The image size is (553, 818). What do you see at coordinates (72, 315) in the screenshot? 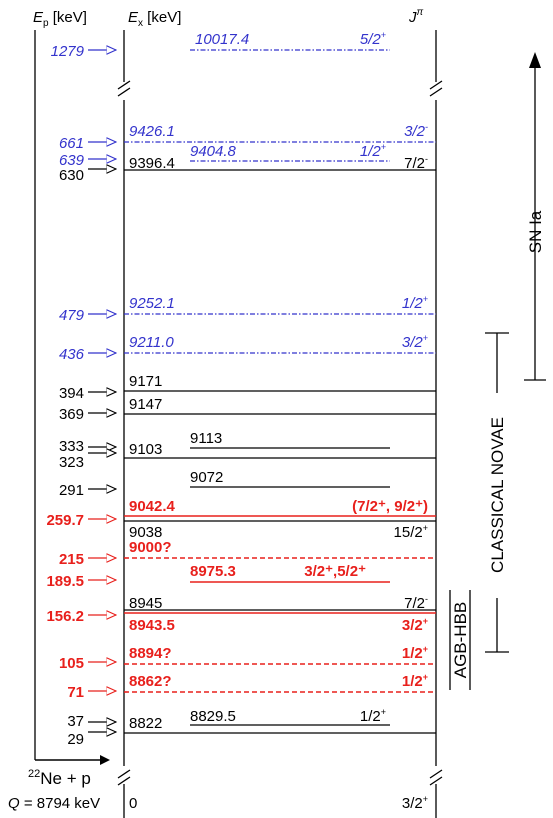
I see `resonance-energy: 479` at bounding box center [72, 315].